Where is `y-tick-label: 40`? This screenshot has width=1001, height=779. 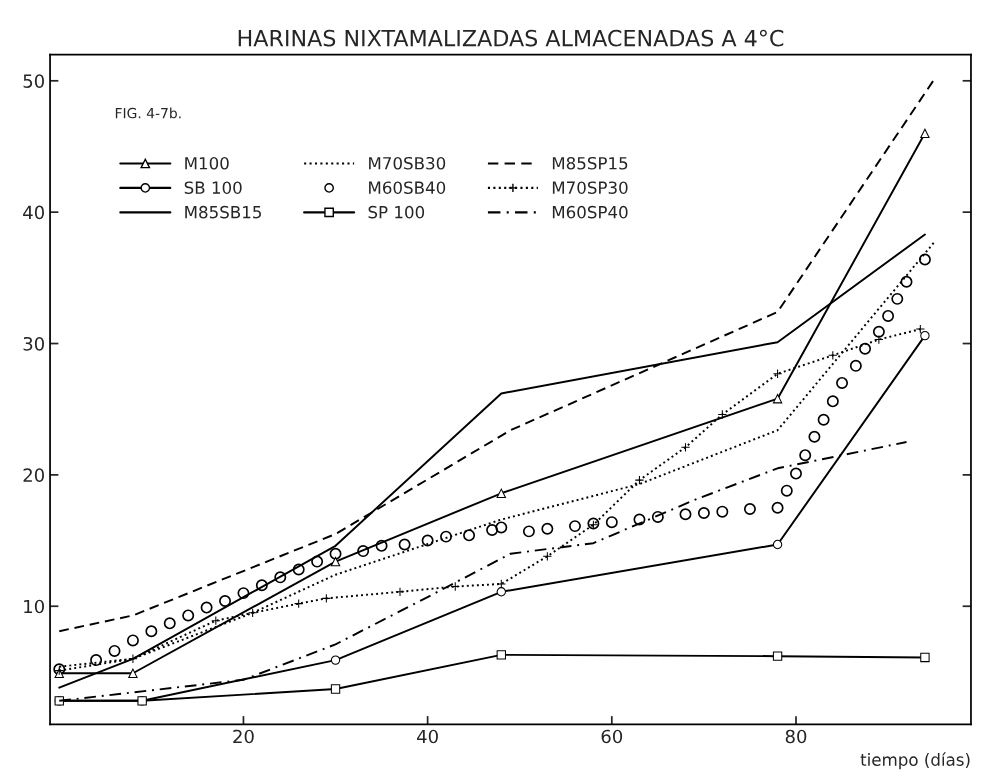
y-tick-label: 40 is located at coordinates (33, 212).